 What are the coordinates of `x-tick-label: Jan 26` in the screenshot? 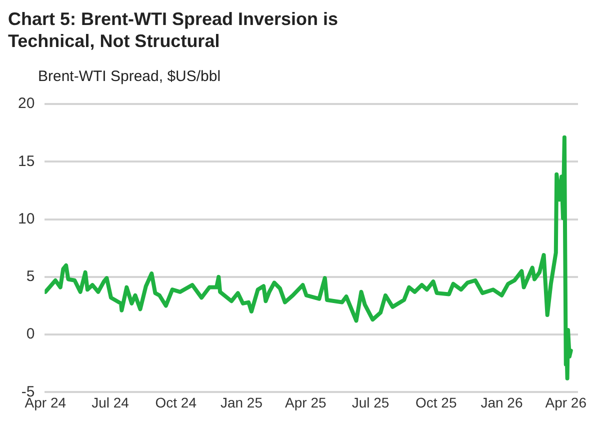 It's located at (501, 402).